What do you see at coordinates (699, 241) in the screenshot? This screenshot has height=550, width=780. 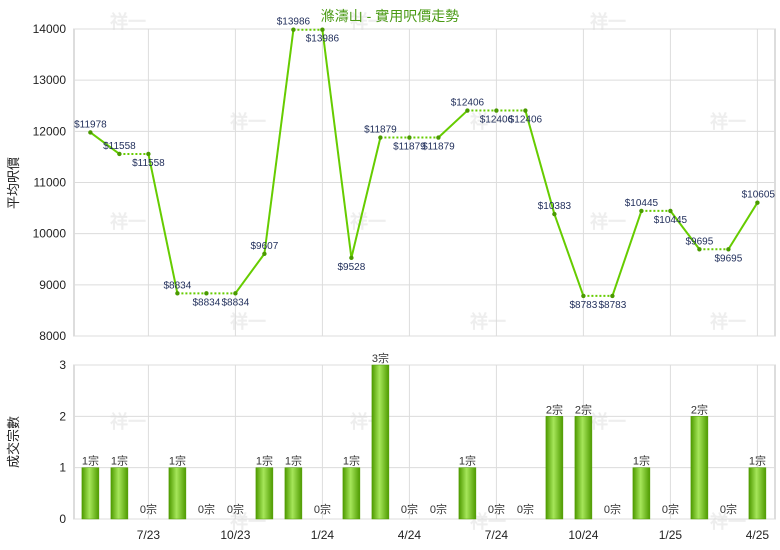 I see `price-data-label: $9695` at bounding box center [699, 241].